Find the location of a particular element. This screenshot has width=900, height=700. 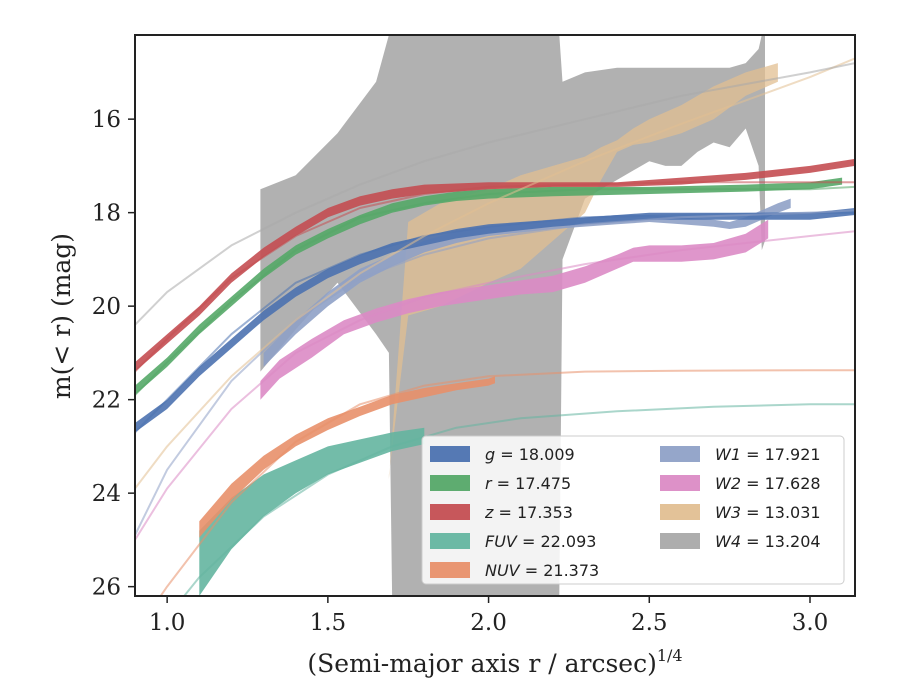

legend-label-z: z = 17.353 is located at coordinates (528, 512).